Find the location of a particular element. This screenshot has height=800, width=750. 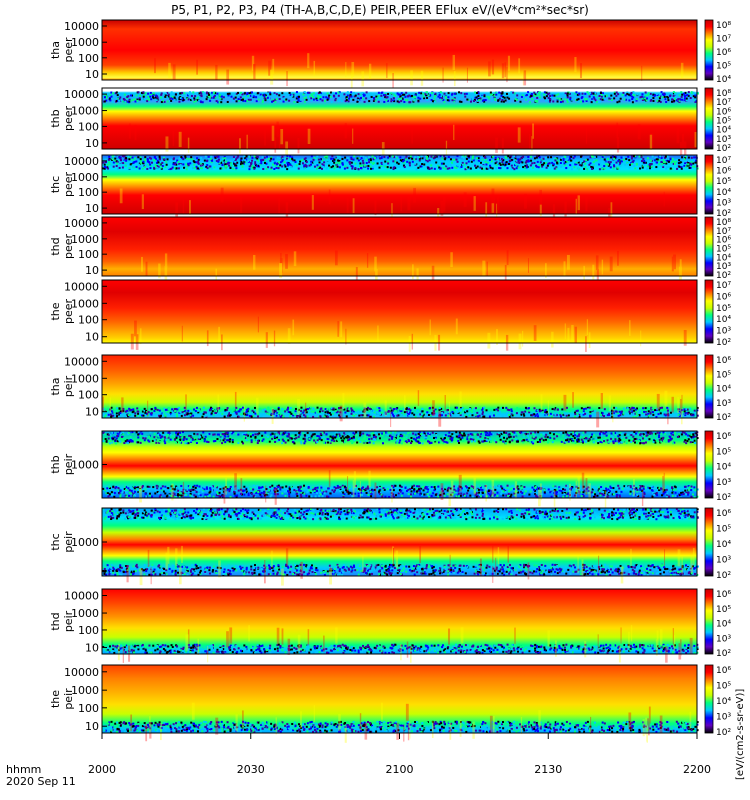

spectrogram-tha_peer is located at coordinates (399, 50).